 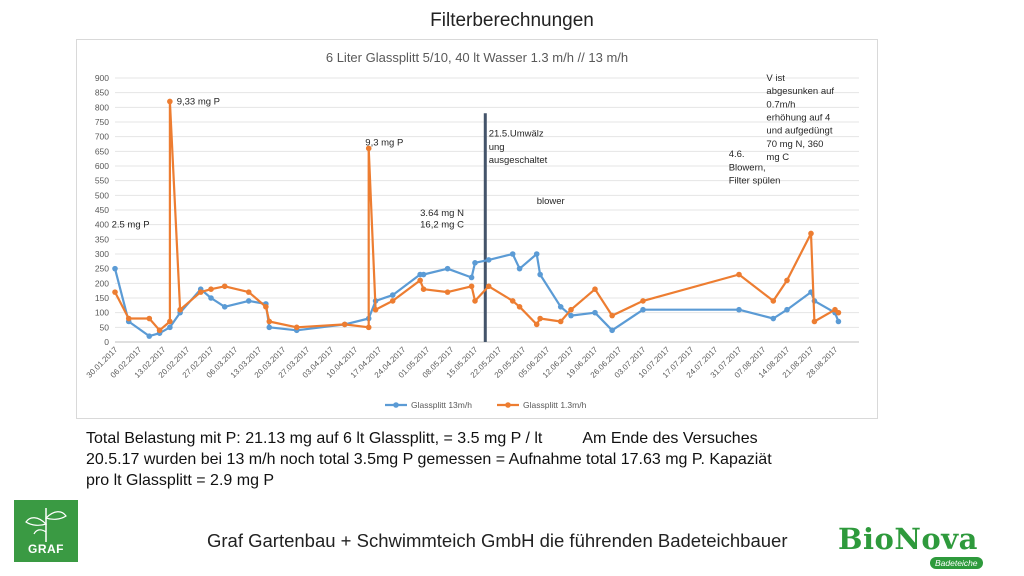 What do you see at coordinates (442, 225) in the screenshot?
I see `annotation-label: 16,2 mg C` at bounding box center [442, 225].